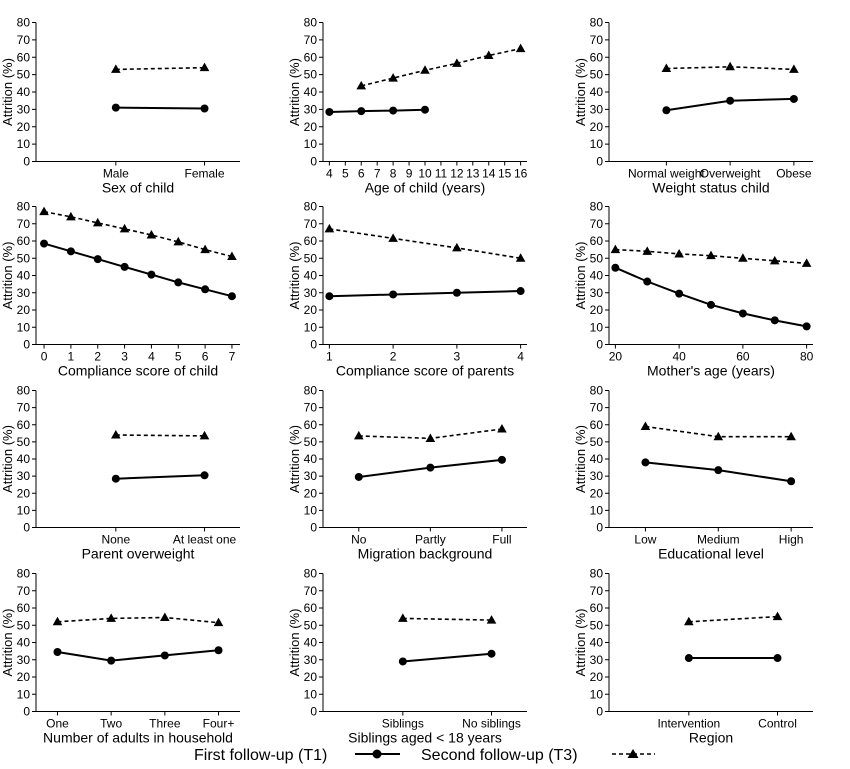  I want to click on panel-4-y-tick-label: 40, so click(24, 276).